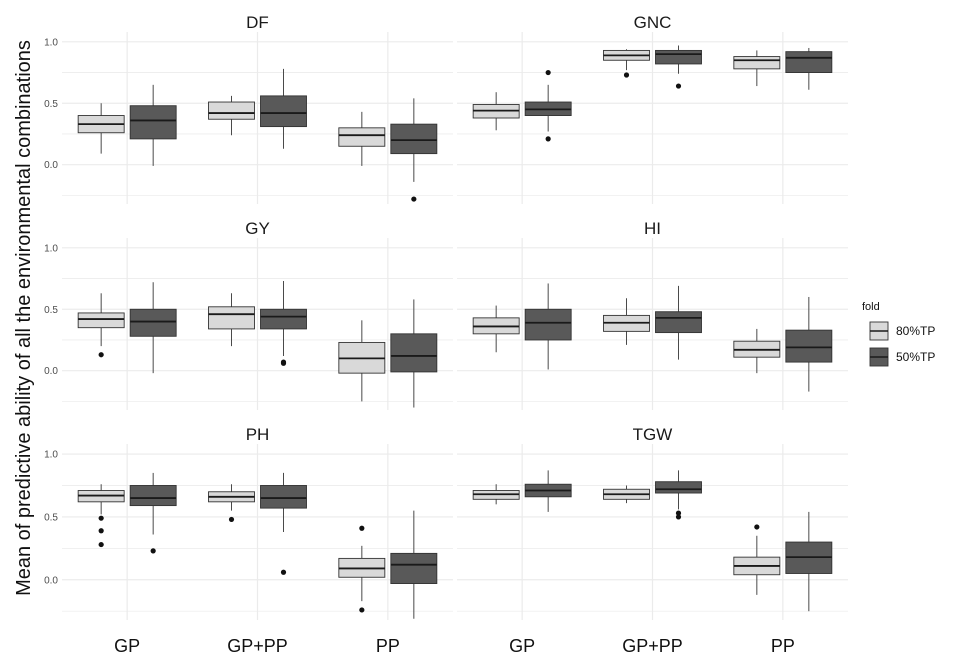 This screenshot has width=958, height=660. I want to click on panel-ph: PH 0.0 0.5 1.0, so click(248, 522).